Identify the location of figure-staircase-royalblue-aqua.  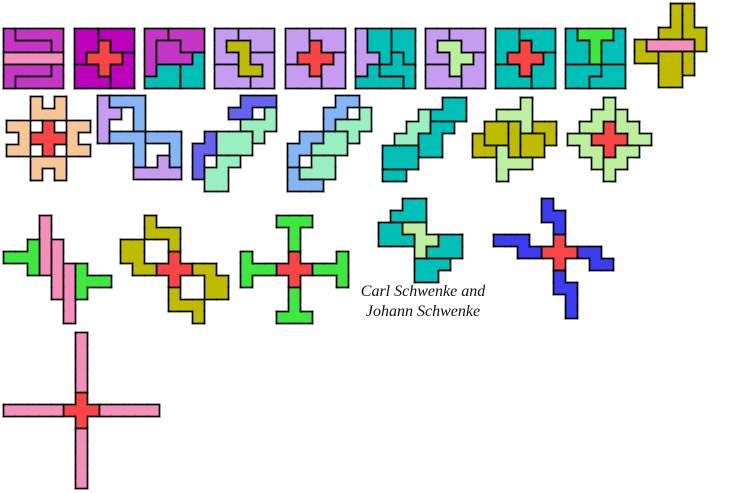
(234, 143).